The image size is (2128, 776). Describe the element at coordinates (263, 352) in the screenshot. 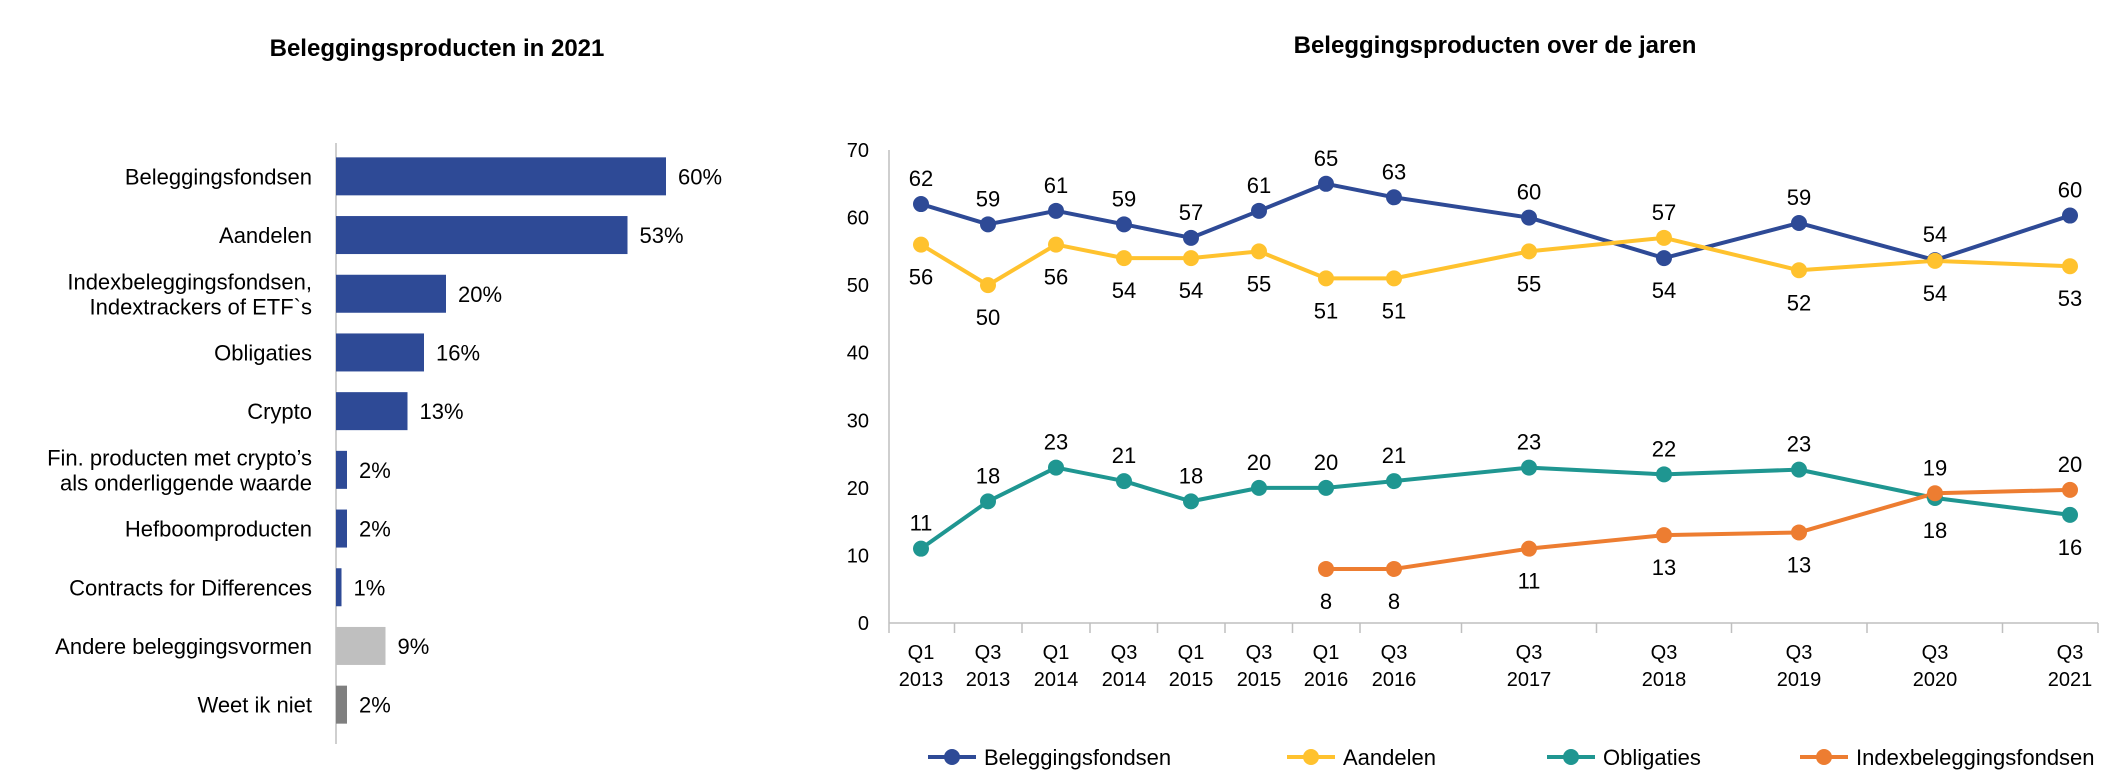

I see `bar-category-label: Obligaties` at that location.